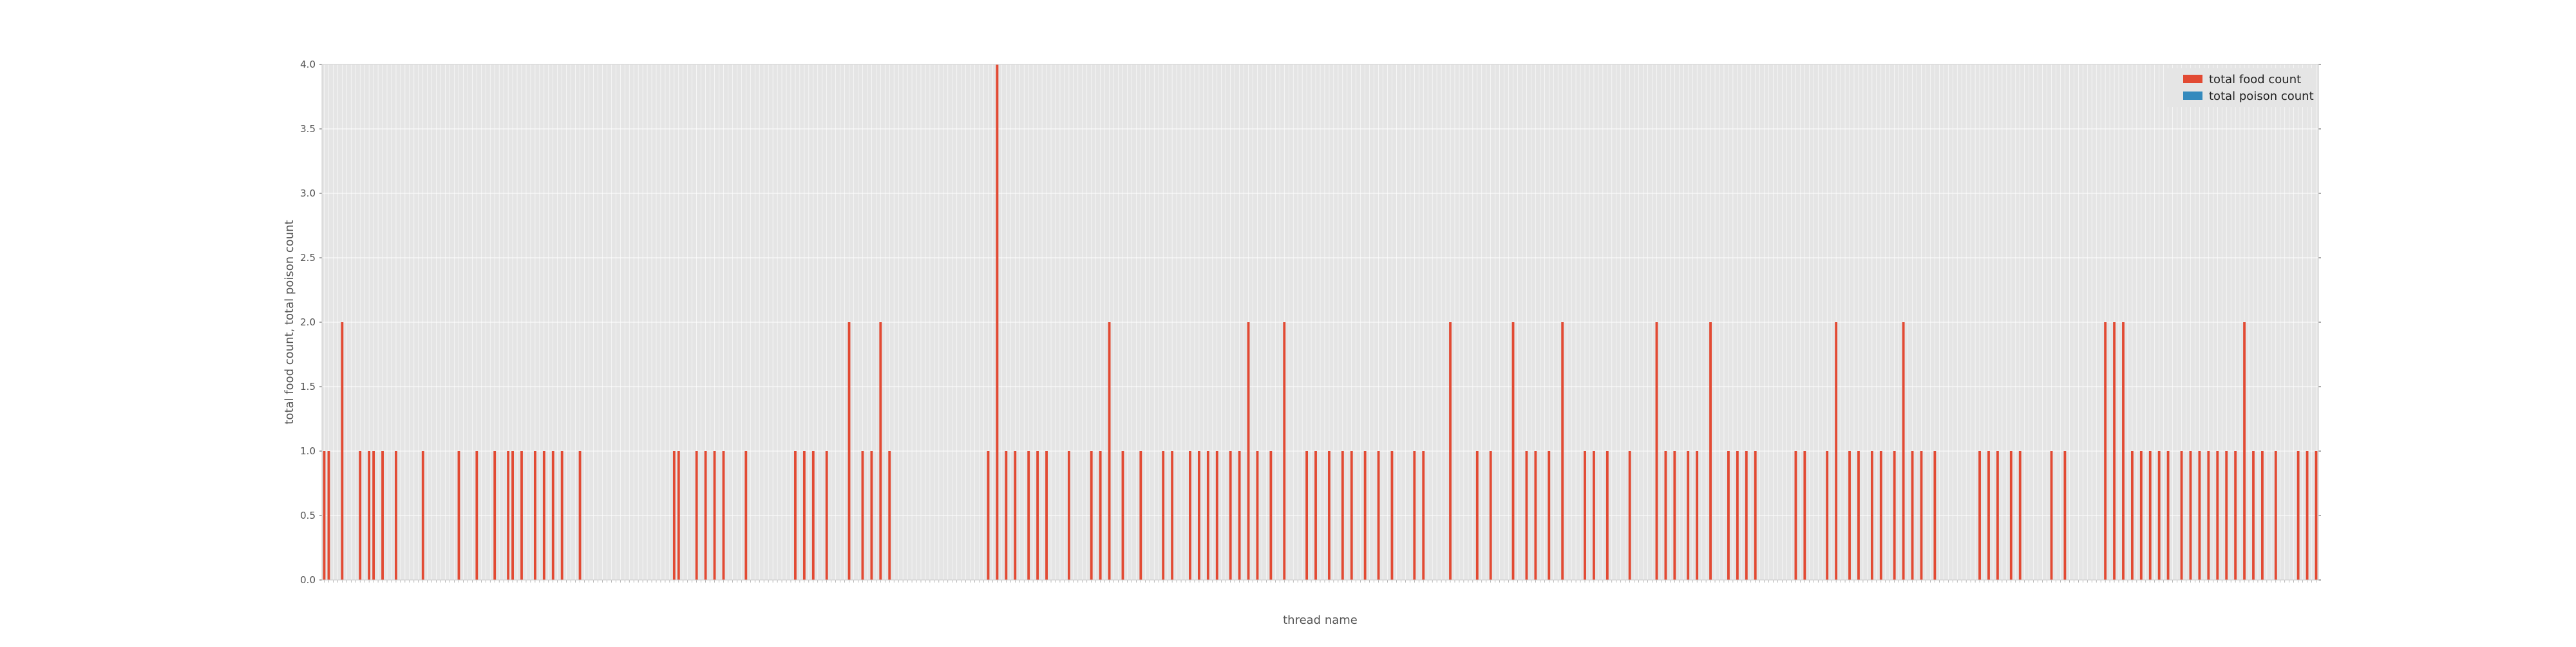  I want to click on y-tick-label: 0.0, so click(308, 580).